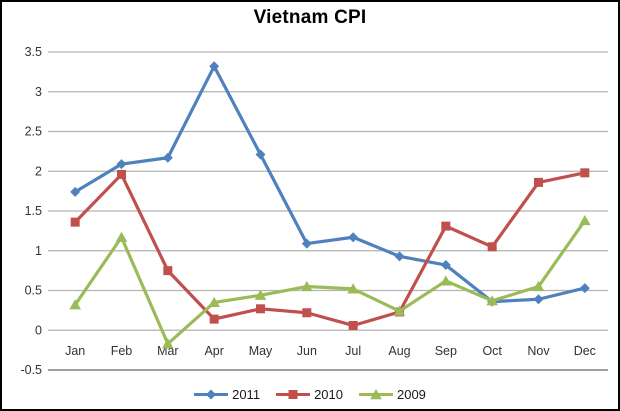  What do you see at coordinates (538, 351) in the screenshot?
I see `x-tick-label: Nov` at bounding box center [538, 351].